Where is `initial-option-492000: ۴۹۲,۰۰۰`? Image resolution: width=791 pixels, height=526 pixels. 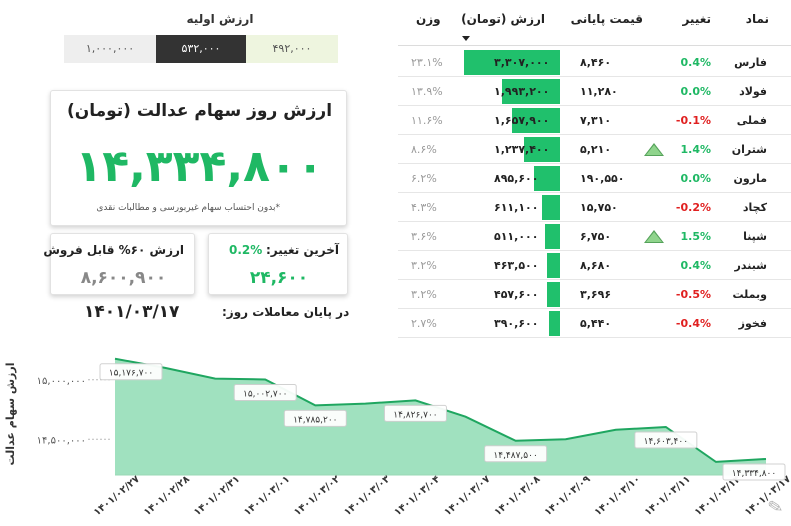 initial-option-492000: ۴۹۲,۰۰۰ is located at coordinates (292, 49).